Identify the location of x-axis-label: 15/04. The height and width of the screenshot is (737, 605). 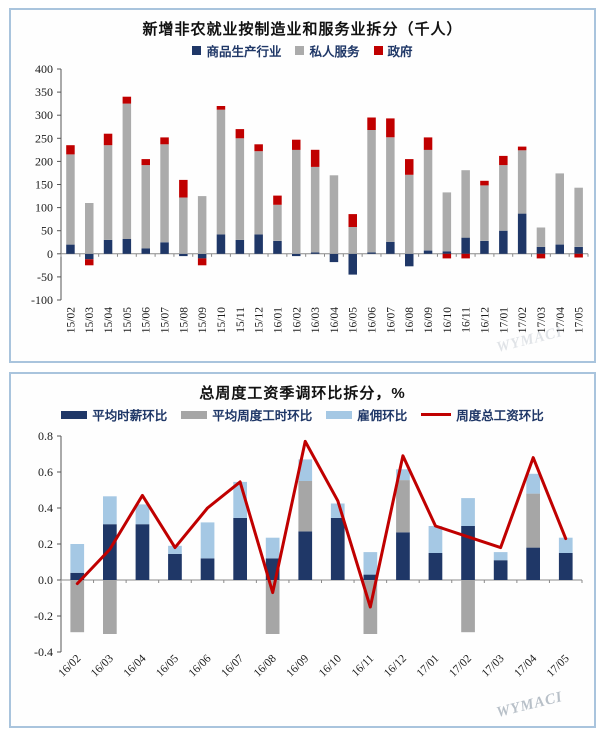
(109, 320).